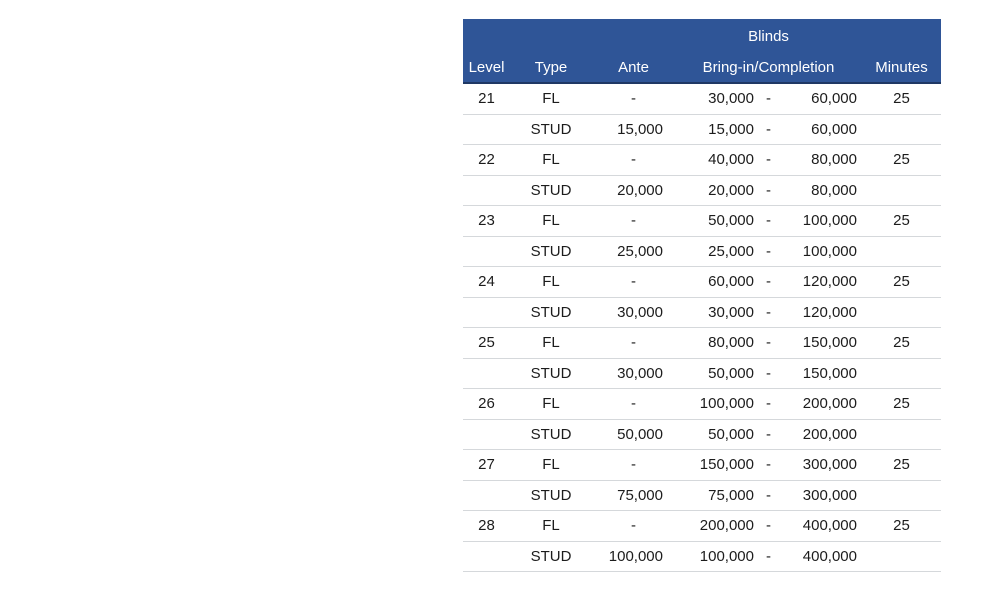 The width and height of the screenshot is (986, 610). I want to click on table-row: 26 FL - 100,000 - 200,000 25, so click(702, 404).